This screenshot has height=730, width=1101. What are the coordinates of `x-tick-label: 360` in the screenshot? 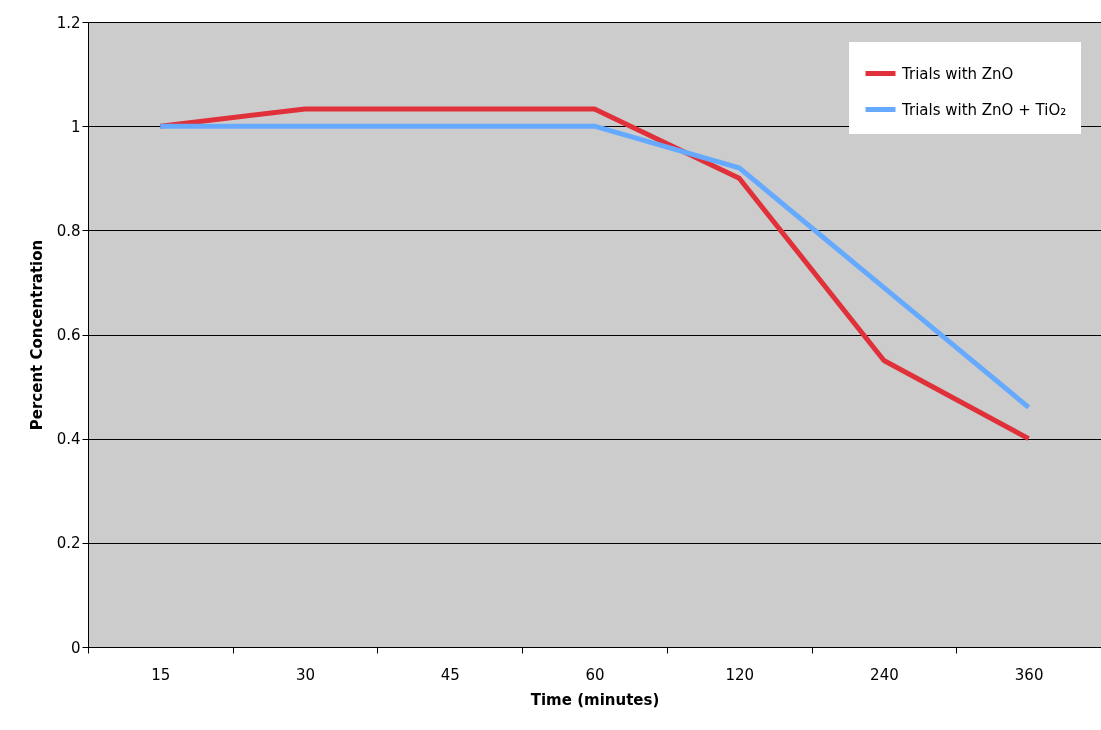 It's located at (1029, 674).